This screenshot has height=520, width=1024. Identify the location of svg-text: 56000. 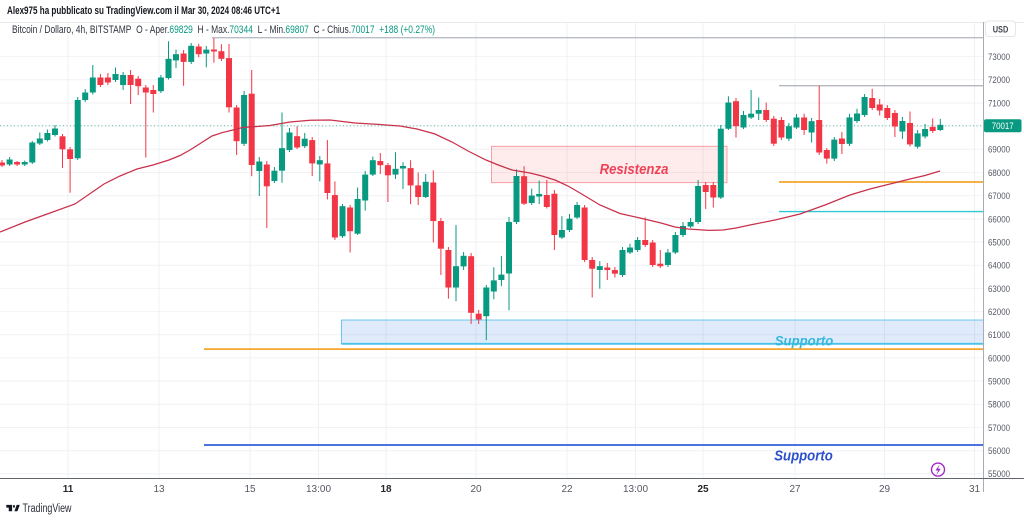
(999, 451).